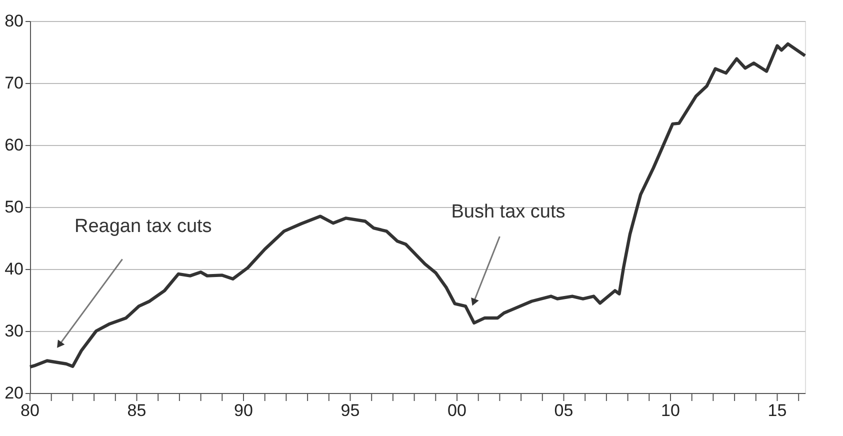 The width and height of the screenshot is (843, 436). I want to click on y-tick-label: 60, so click(14, 145).